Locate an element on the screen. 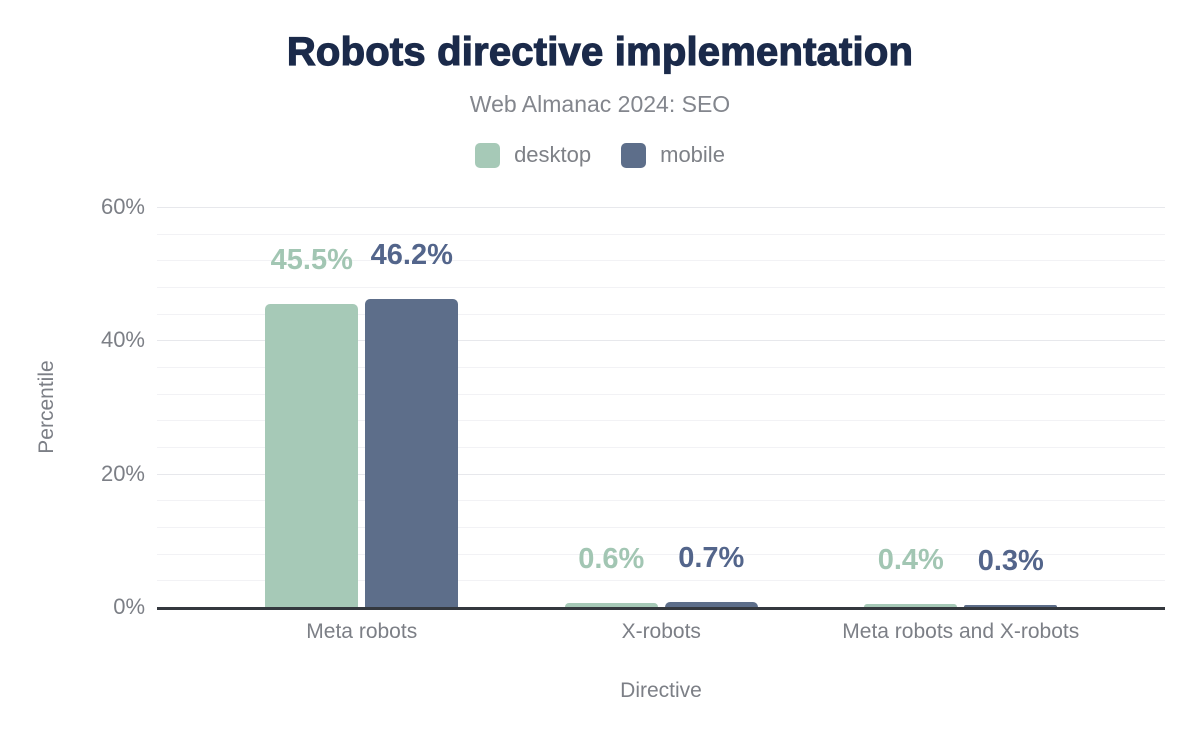 The image size is (1200, 742). y-tick-label: 0% is located at coordinates (129, 606).